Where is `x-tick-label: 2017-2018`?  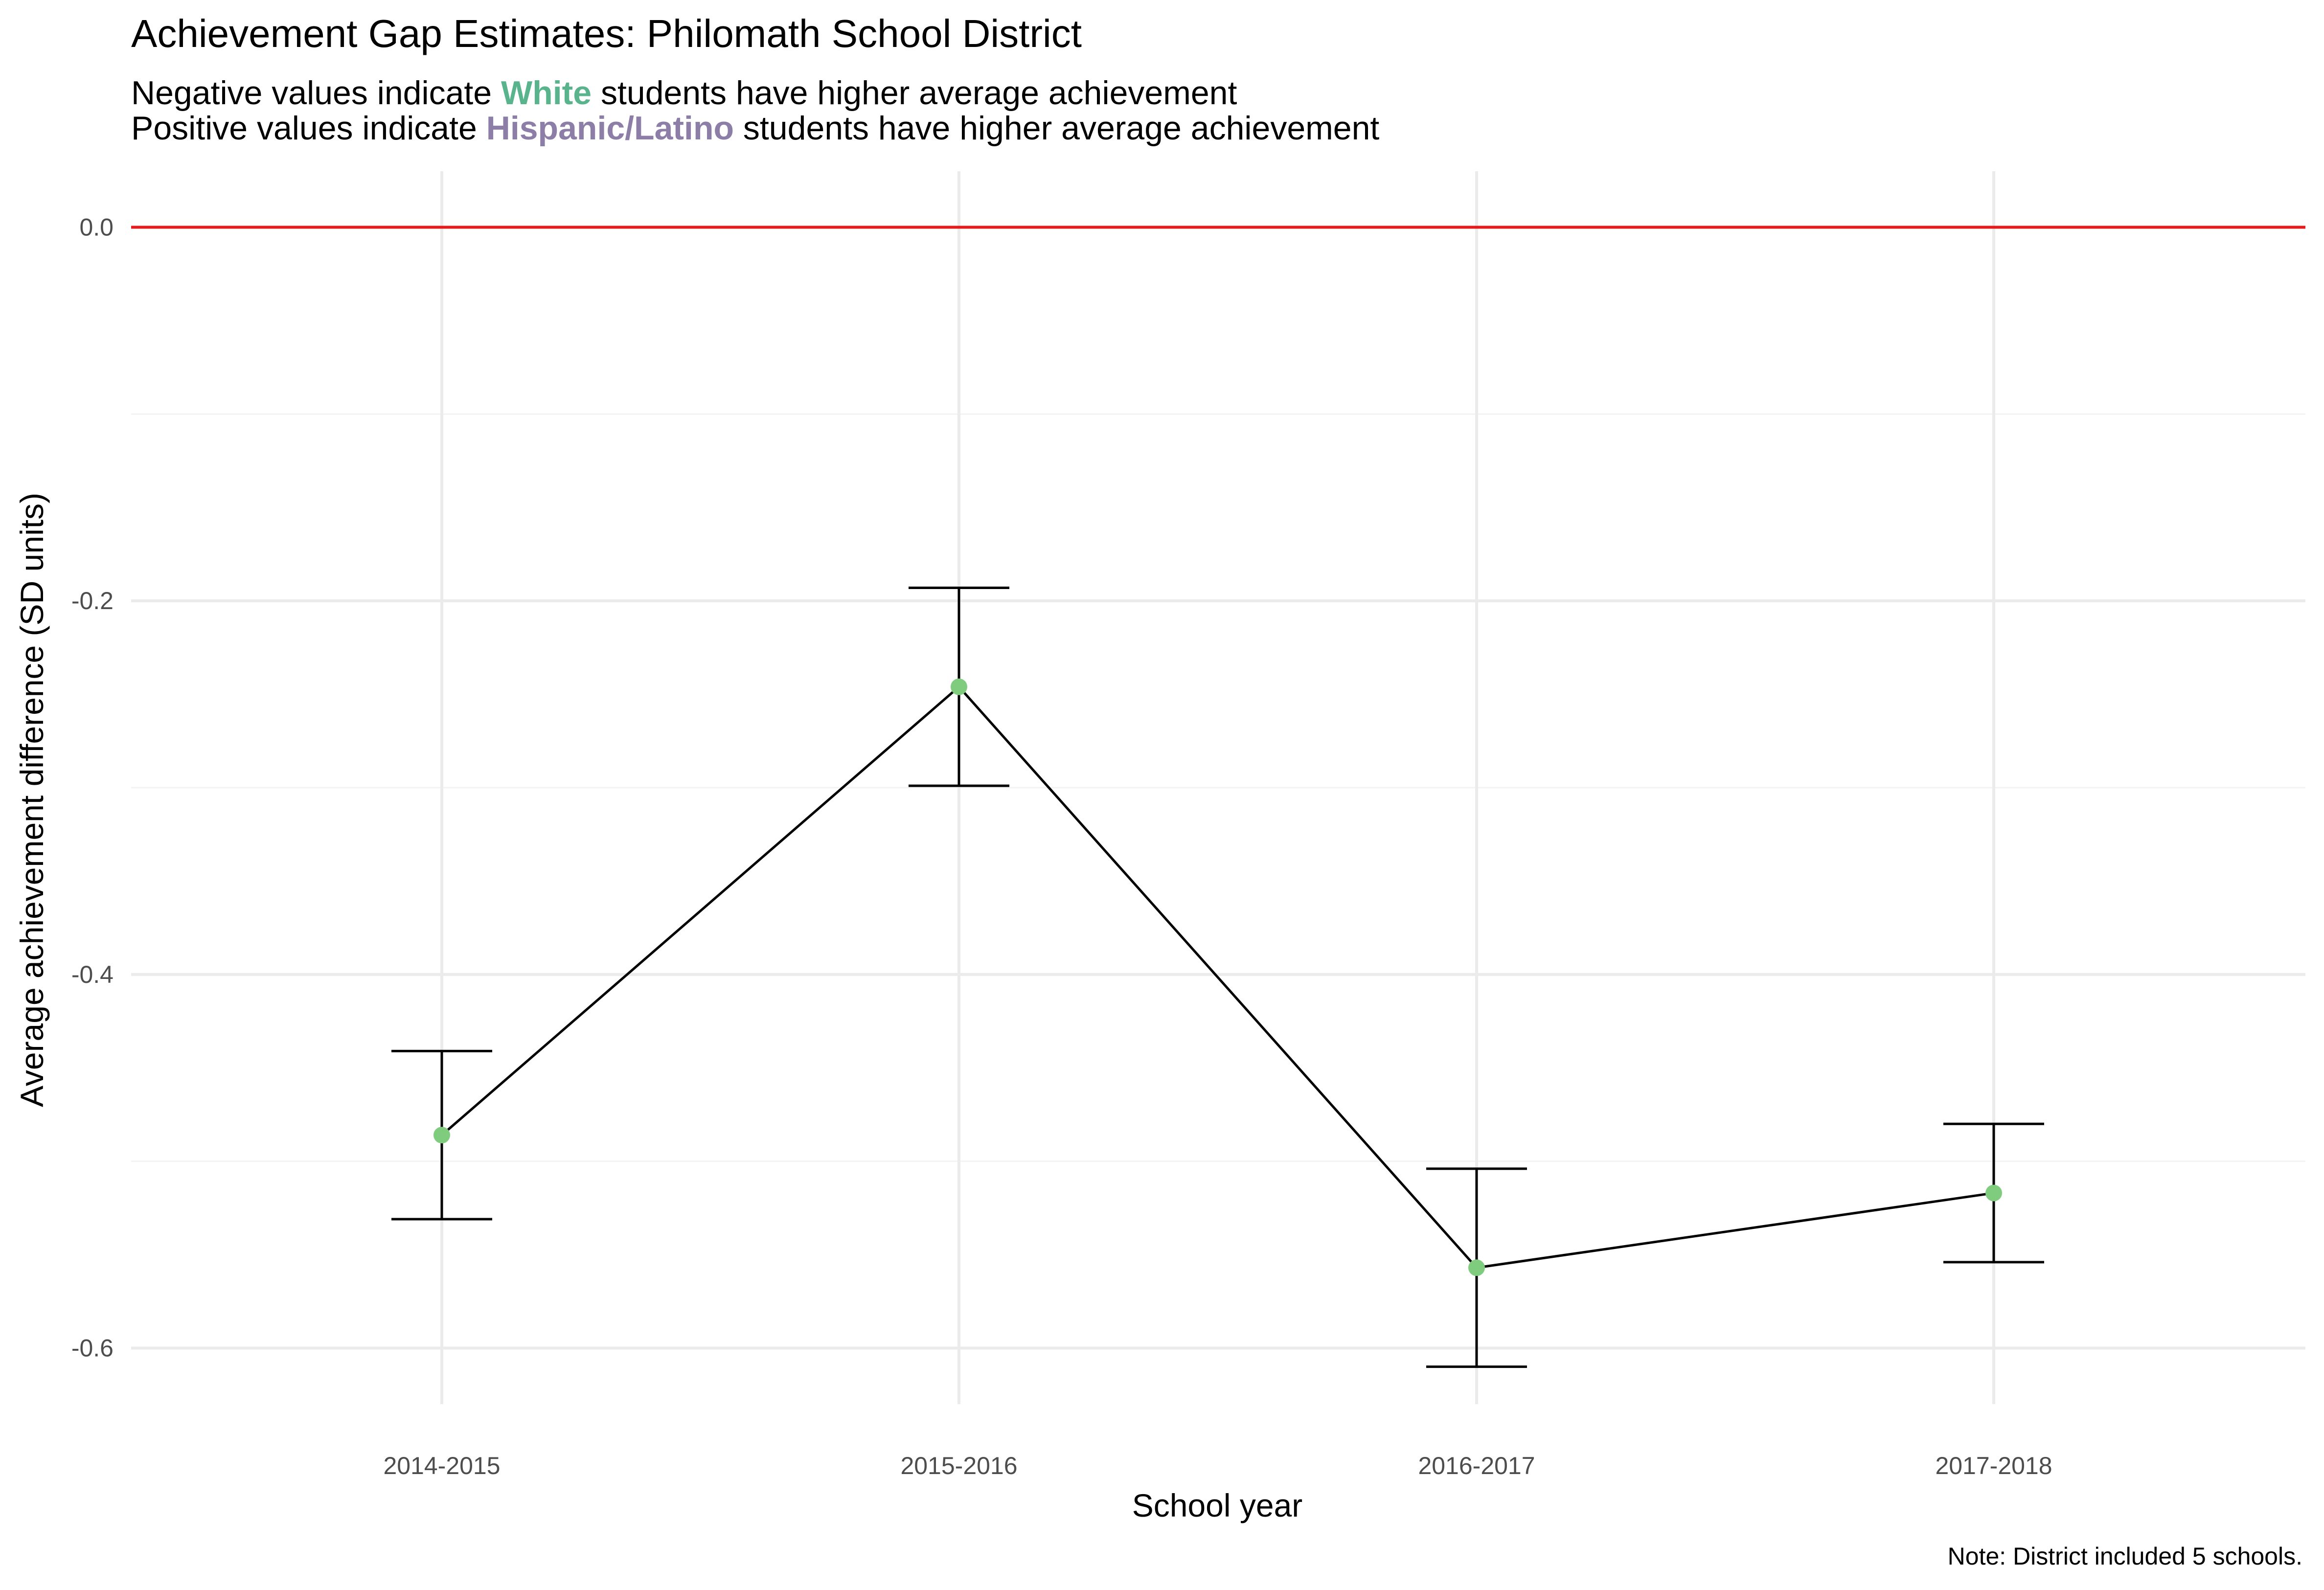 x-tick-label: 2017-2018 is located at coordinates (1994, 1465).